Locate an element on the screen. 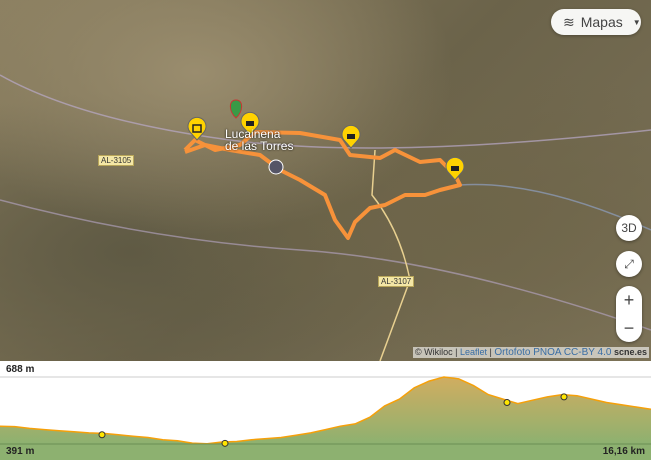 This screenshot has height=460, width=651. zoom-in-button: + is located at coordinates (629, 299).